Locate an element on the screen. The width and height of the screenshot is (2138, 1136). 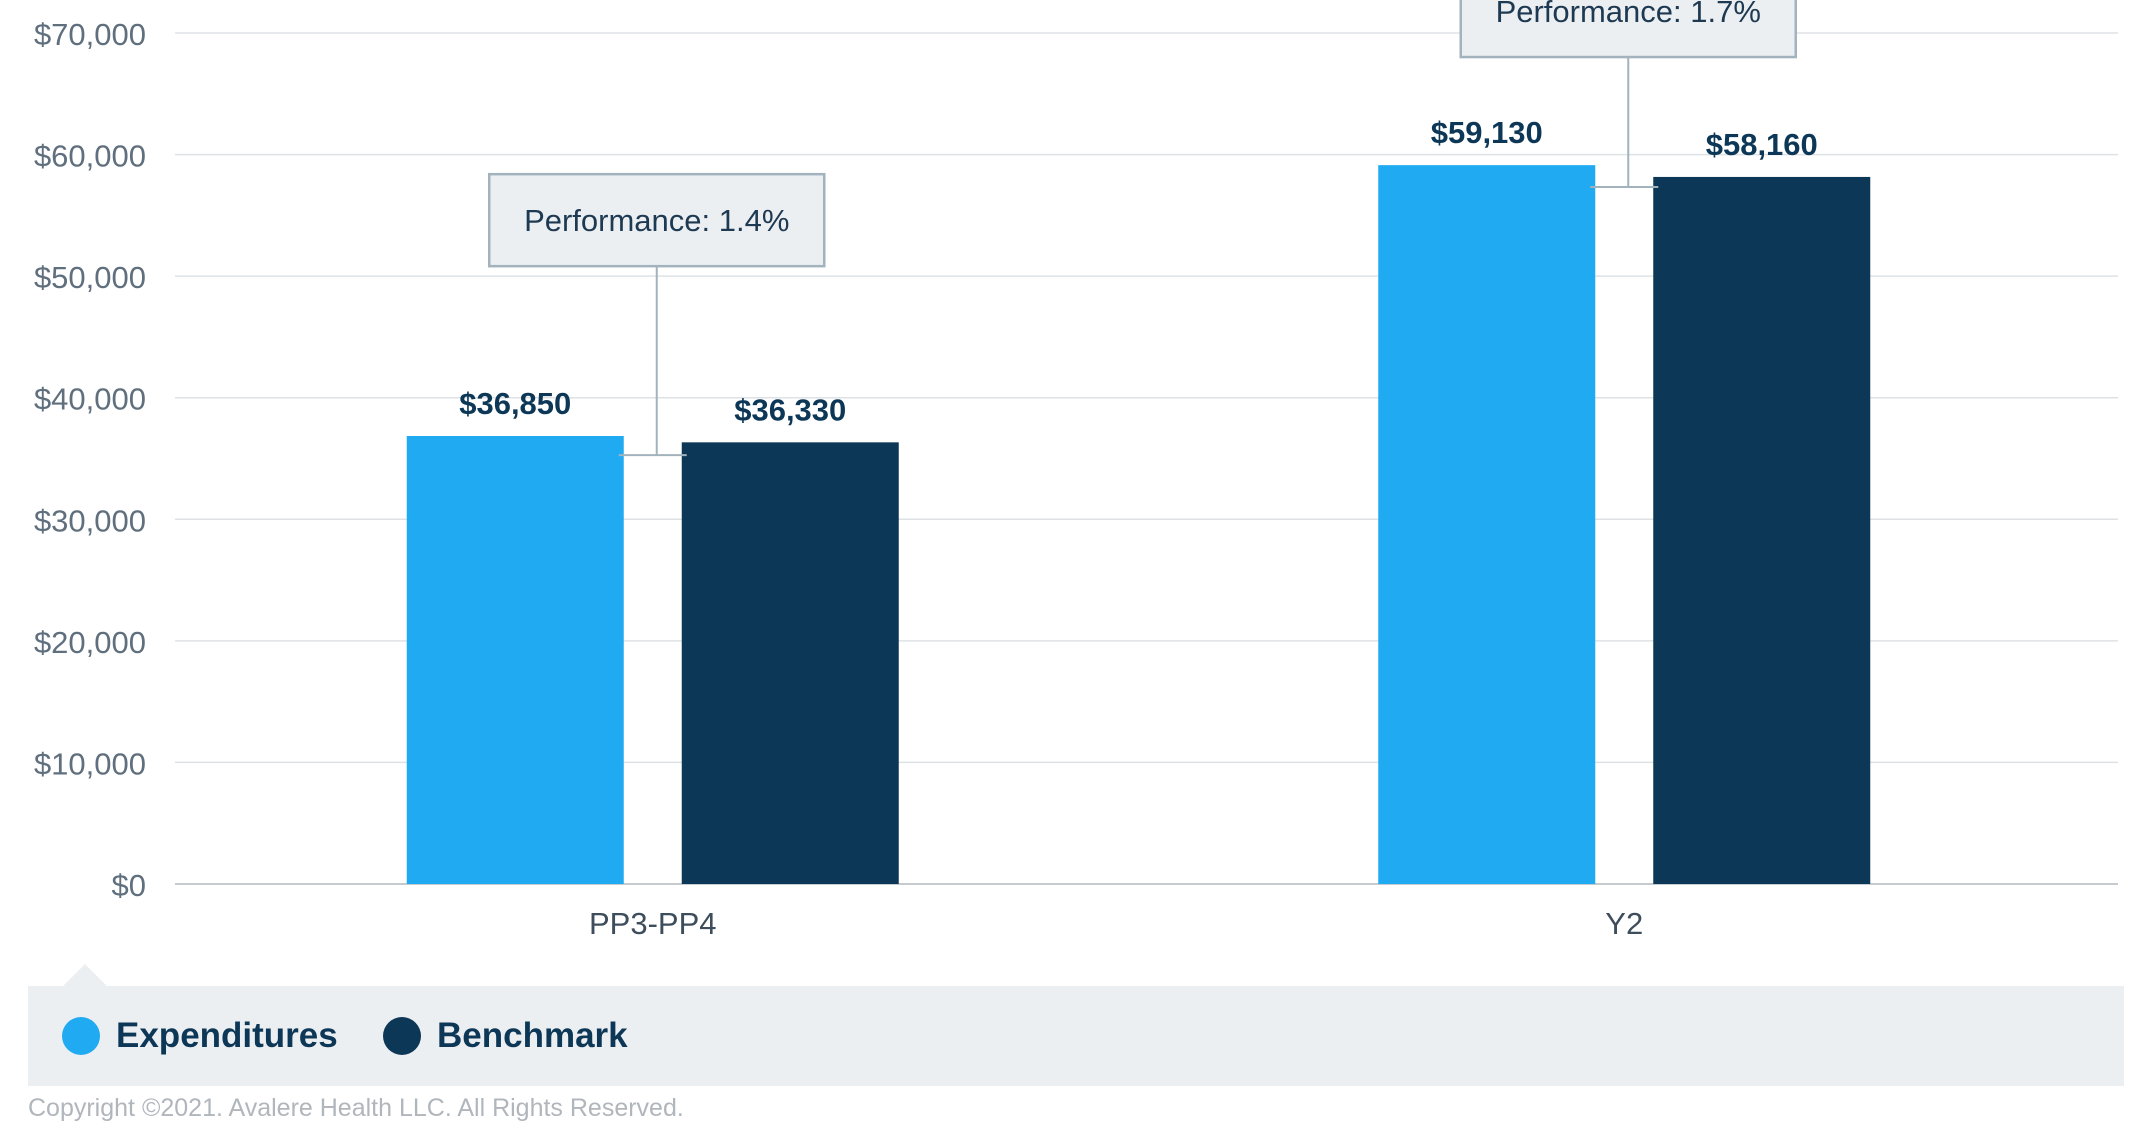
legend: Expenditures Benchmark is located at coordinates (1076, 1036).